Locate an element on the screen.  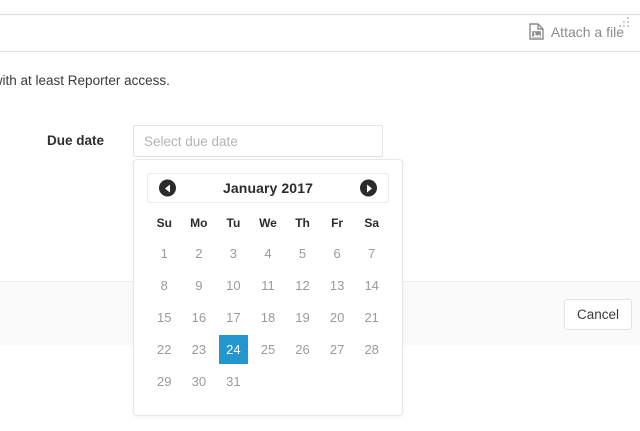
day-slot: 19 is located at coordinates (302, 317).